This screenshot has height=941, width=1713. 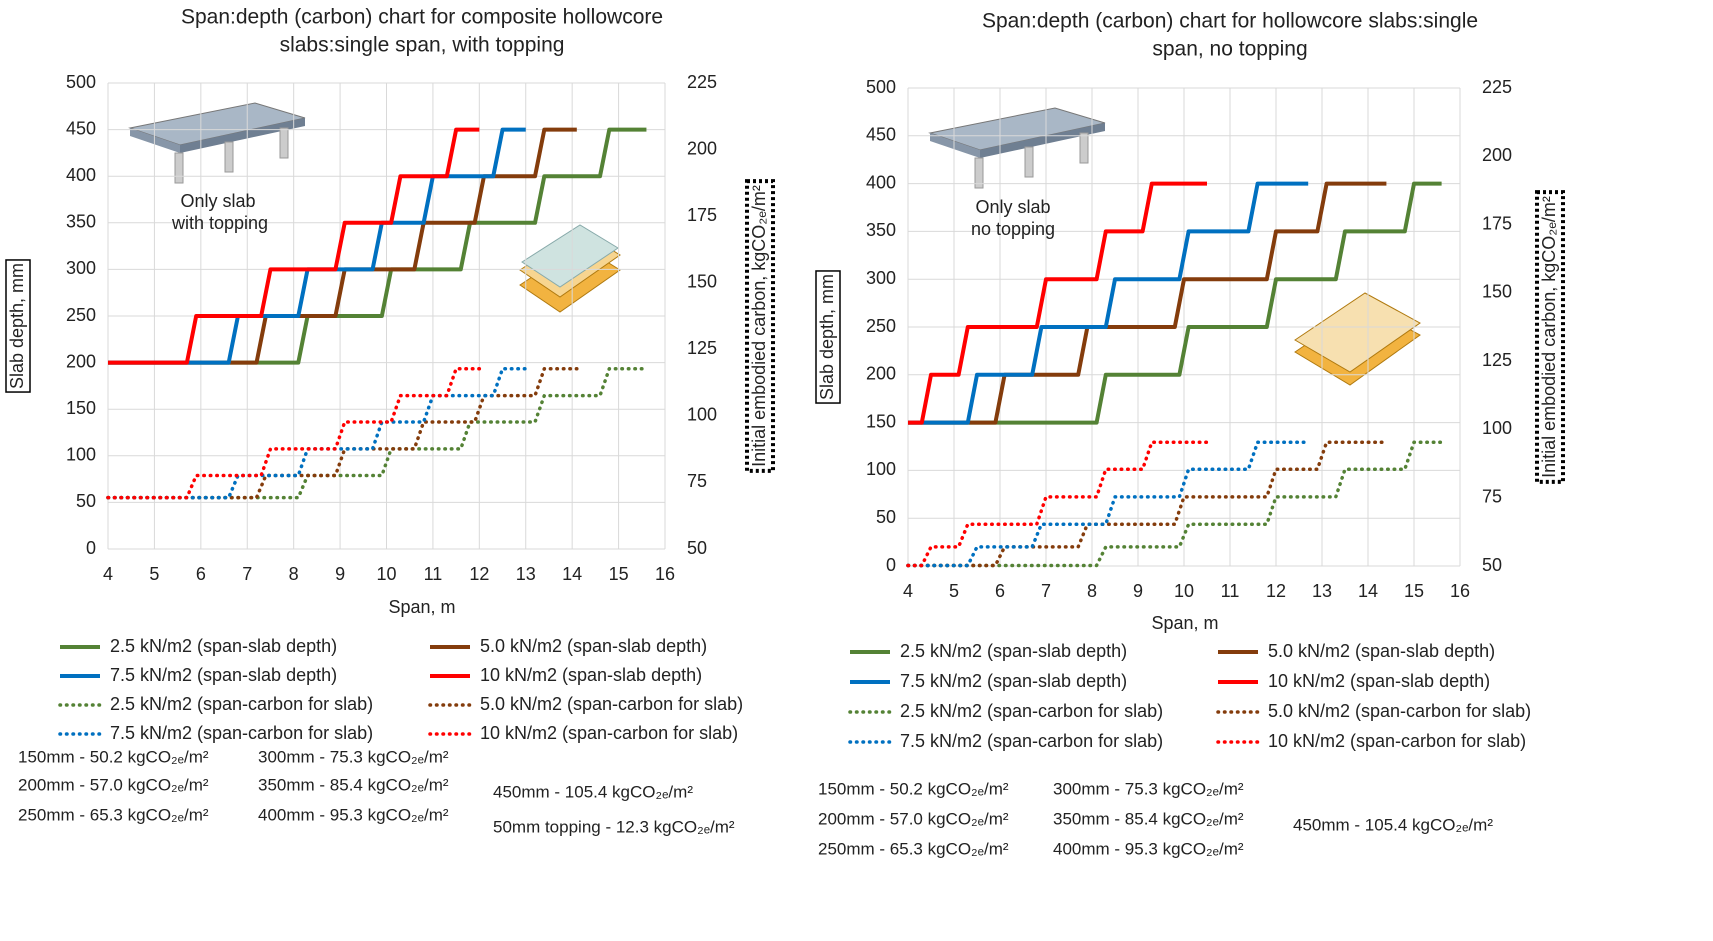 What do you see at coordinates (702, 215) in the screenshot?
I see `y2-tick-label: 175` at bounding box center [702, 215].